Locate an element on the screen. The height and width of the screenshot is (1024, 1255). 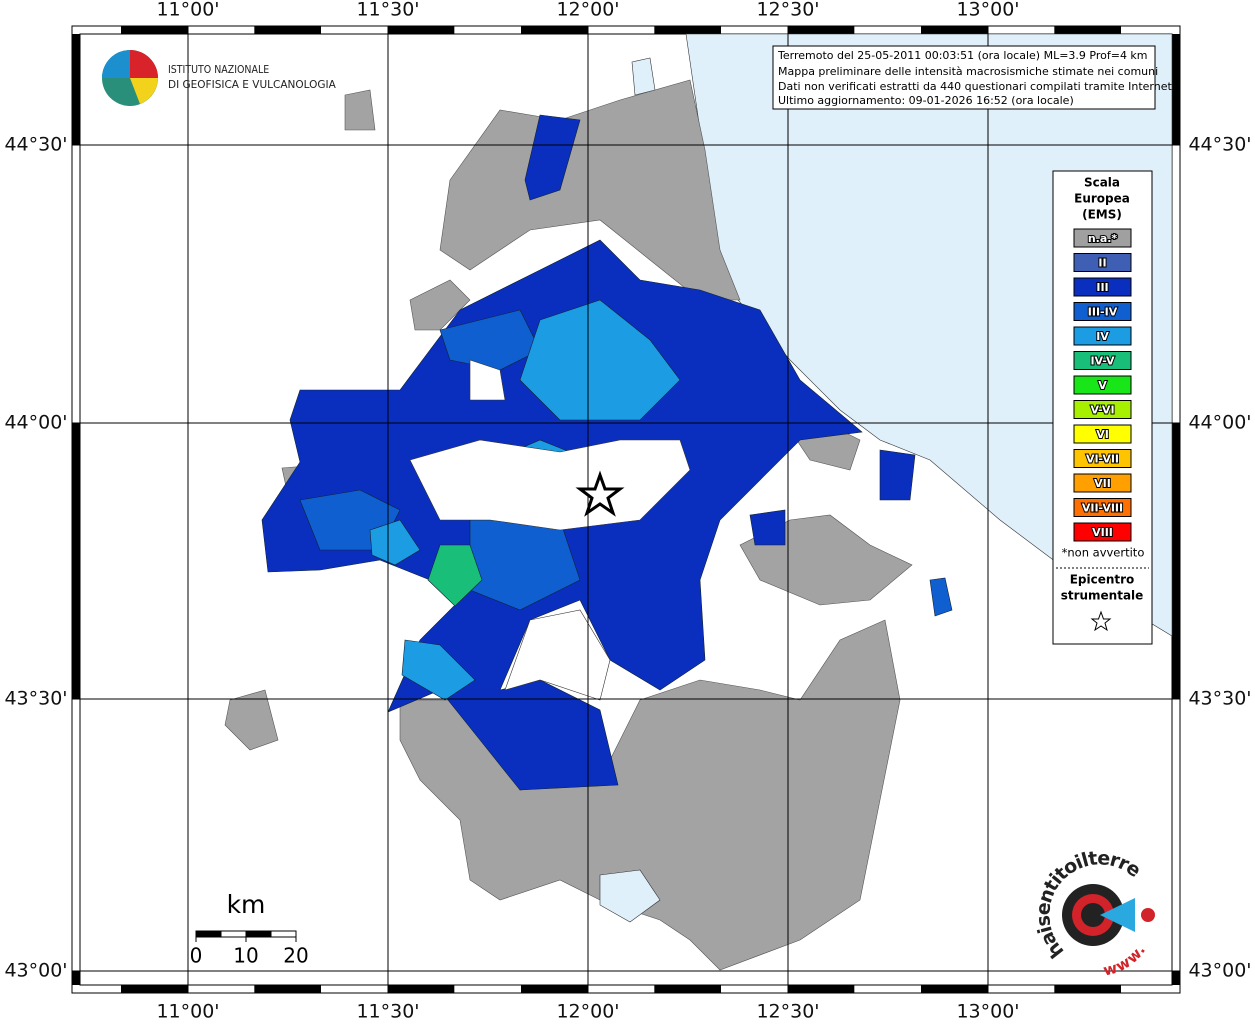
lon-label: 12°30' is located at coordinates (787, 1012).